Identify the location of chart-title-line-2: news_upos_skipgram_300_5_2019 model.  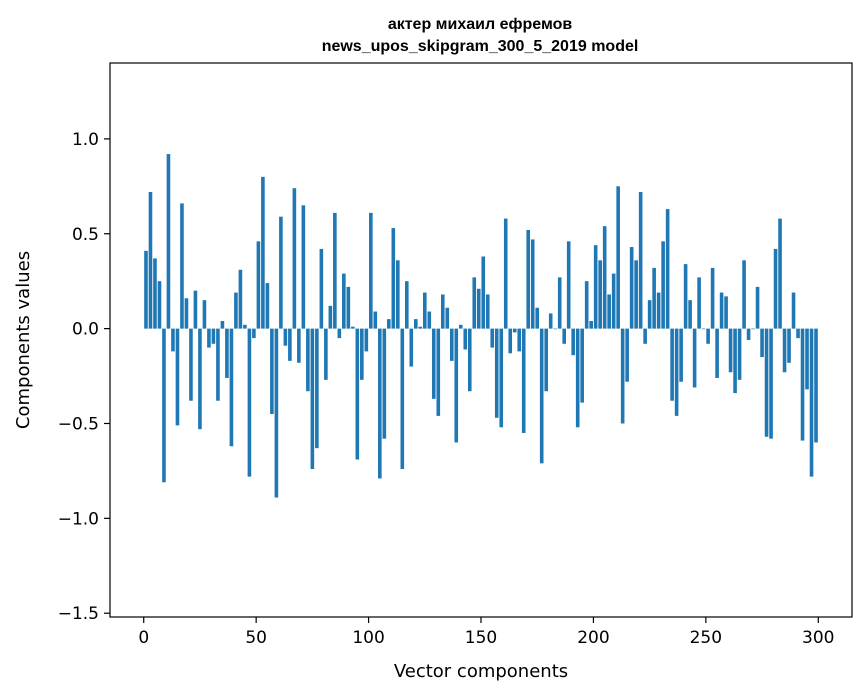
(480, 46).